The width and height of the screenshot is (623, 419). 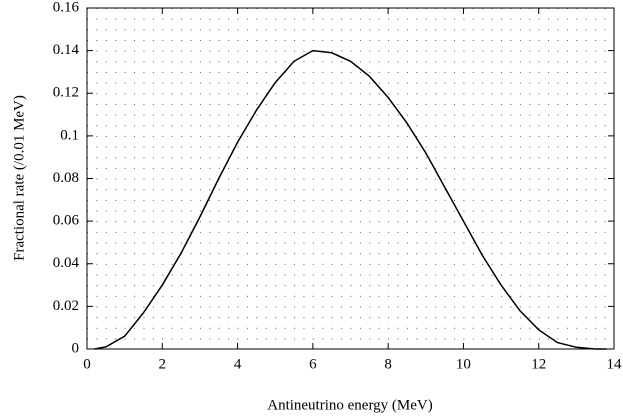 What do you see at coordinates (350, 405) in the screenshot?
I see `x-axis-label: Antineutrino energy (MeV)` at bounding box center [350, 405].